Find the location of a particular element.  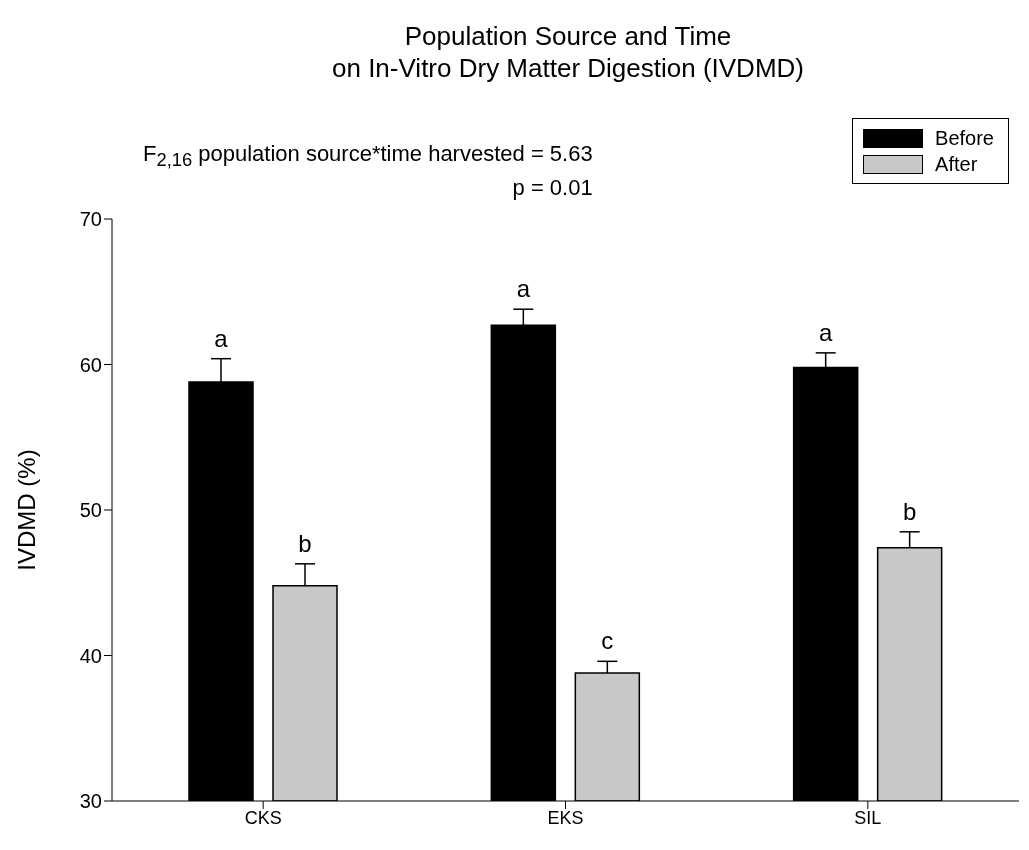

y-tick-label: 70 is located at coordinates (90, 219).